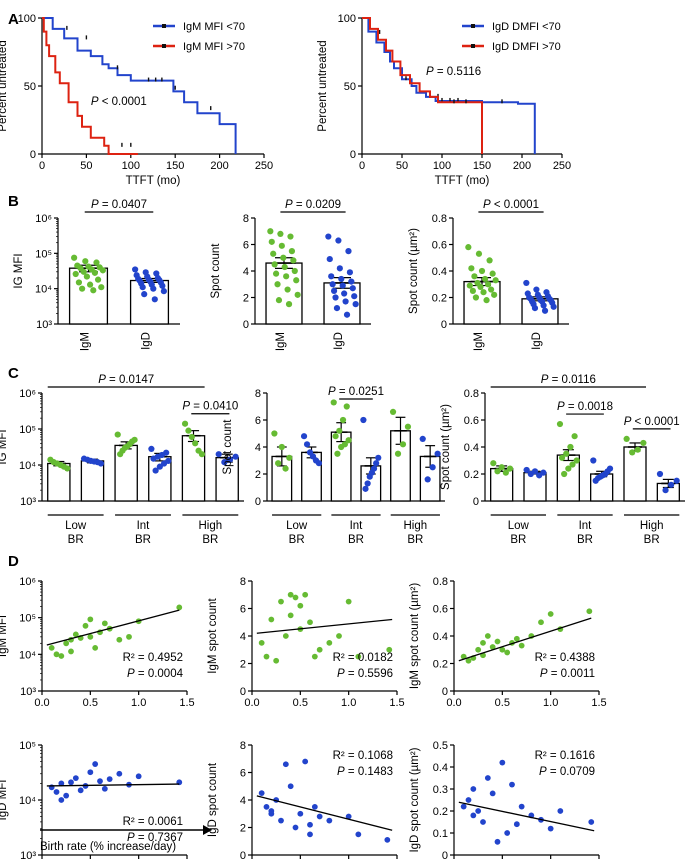 This screenshot has width=700, height=860. I want to click on panel-label-a: A, so click(13, 19).